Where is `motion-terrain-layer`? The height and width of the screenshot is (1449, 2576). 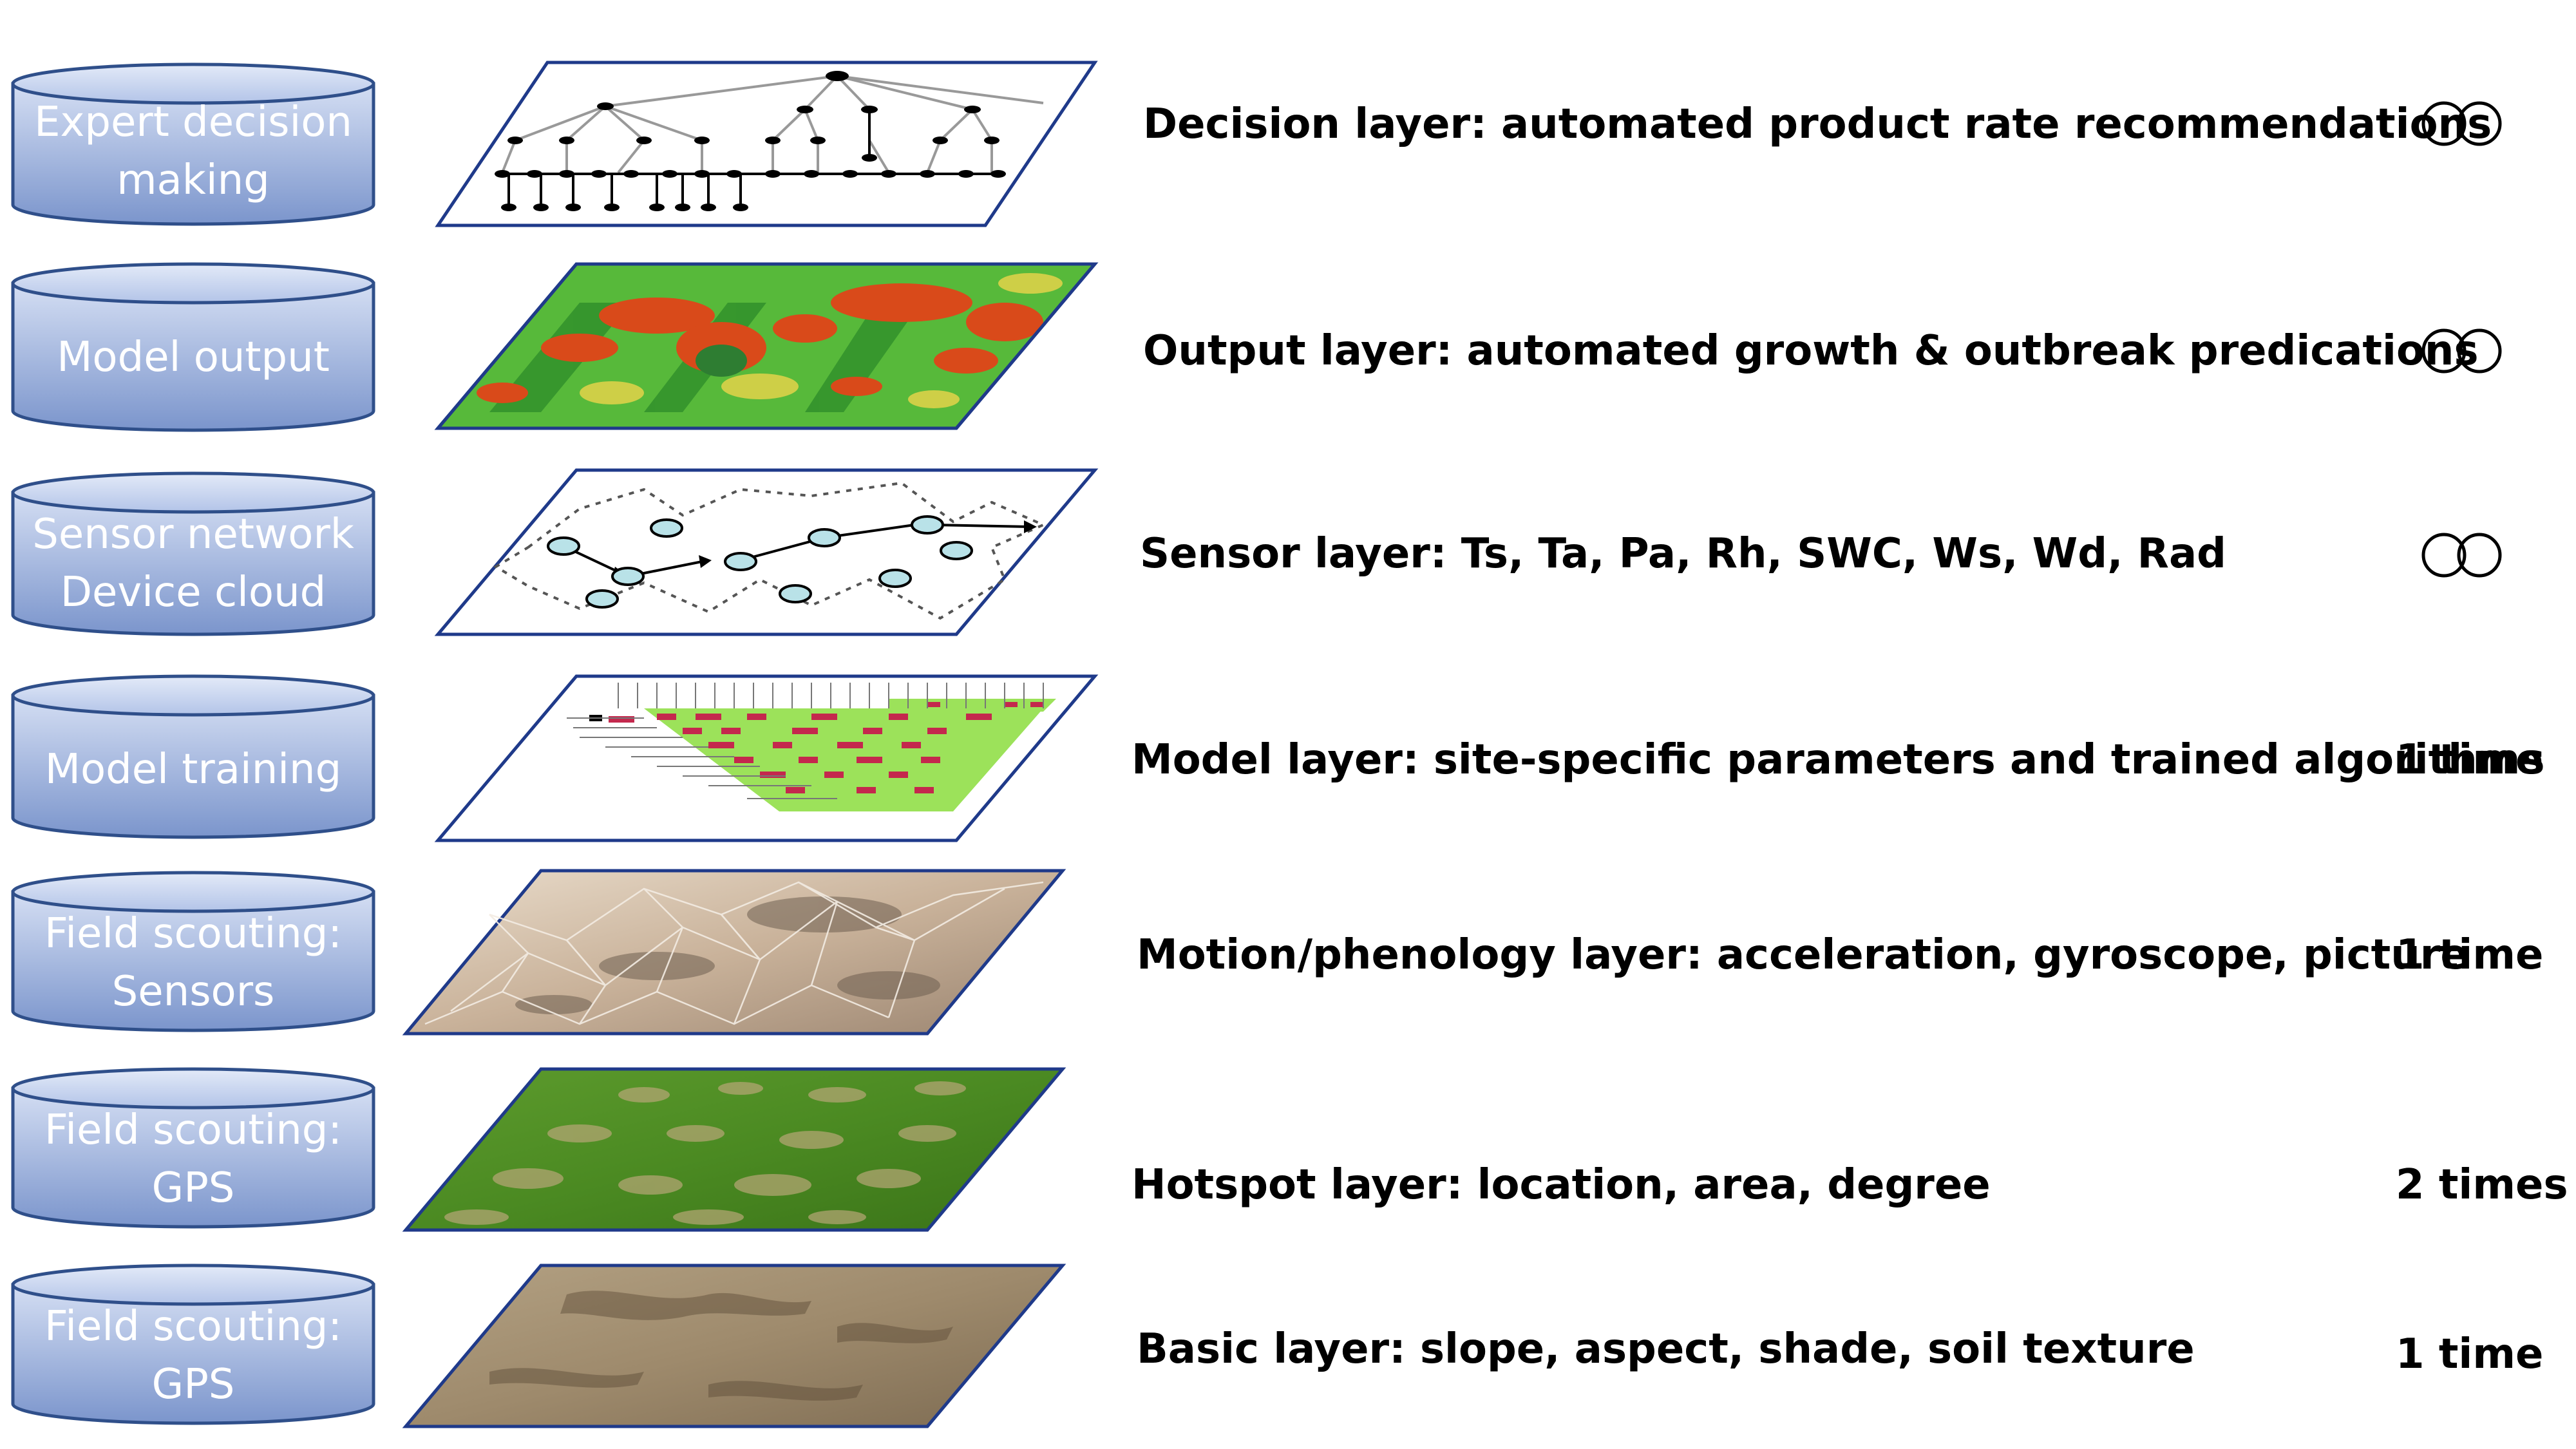
motion-terrain-layer is located at coordinates (734, 952).